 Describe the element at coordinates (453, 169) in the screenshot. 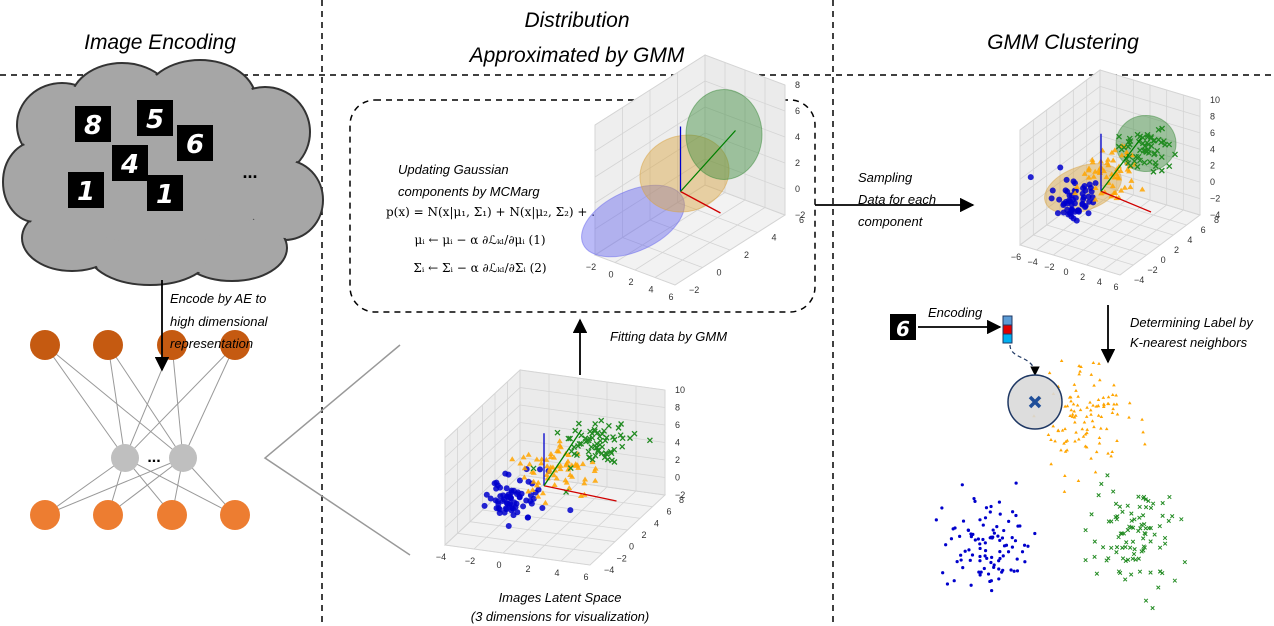

I see `note: Updating Gaussian` at that location.